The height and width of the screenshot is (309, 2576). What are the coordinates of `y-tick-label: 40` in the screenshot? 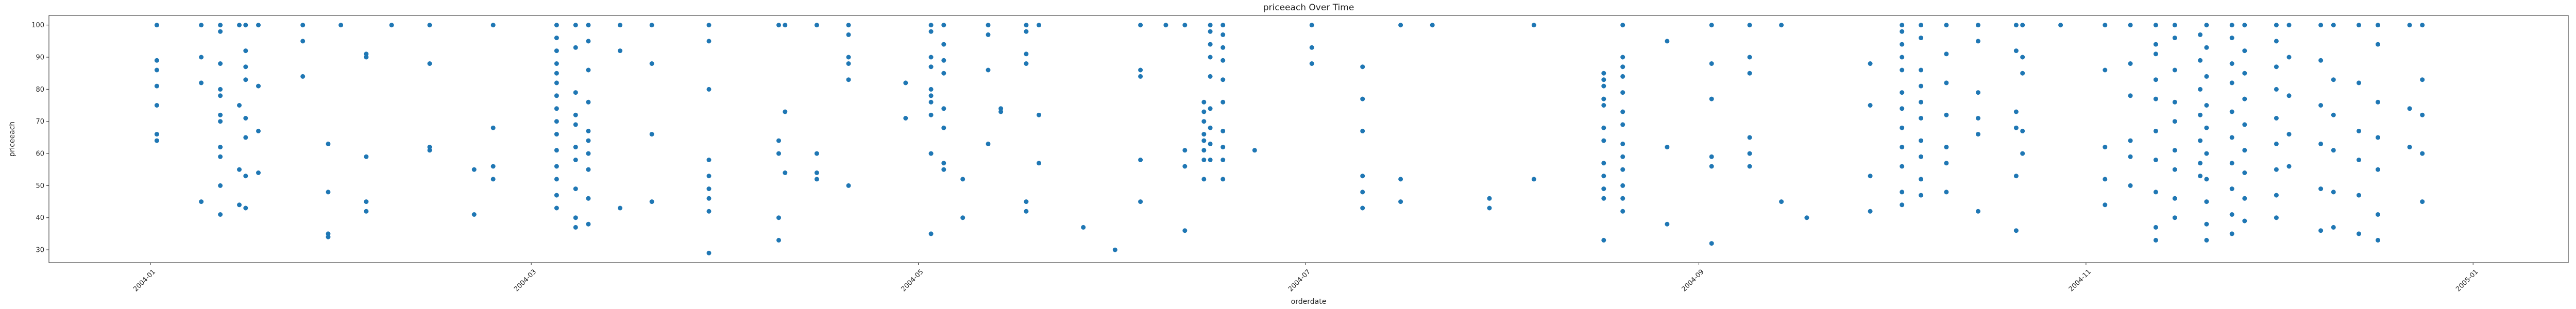 It's located at (40, 218).